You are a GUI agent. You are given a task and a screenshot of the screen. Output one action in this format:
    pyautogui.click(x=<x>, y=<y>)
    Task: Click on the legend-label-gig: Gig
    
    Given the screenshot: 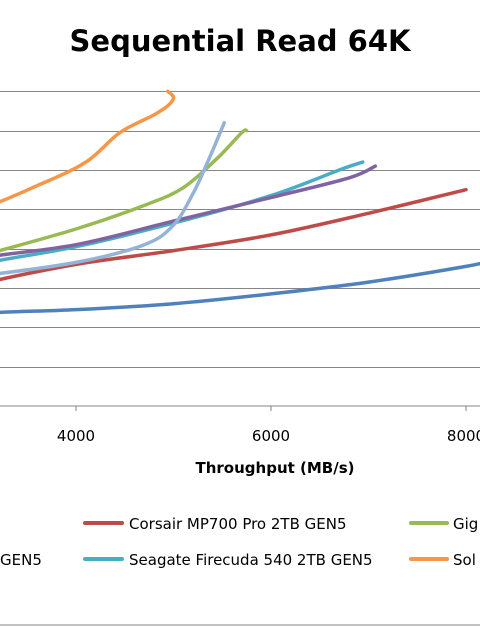 What is the action you would take?
    pyautogui.click(x=465, y=524)
    